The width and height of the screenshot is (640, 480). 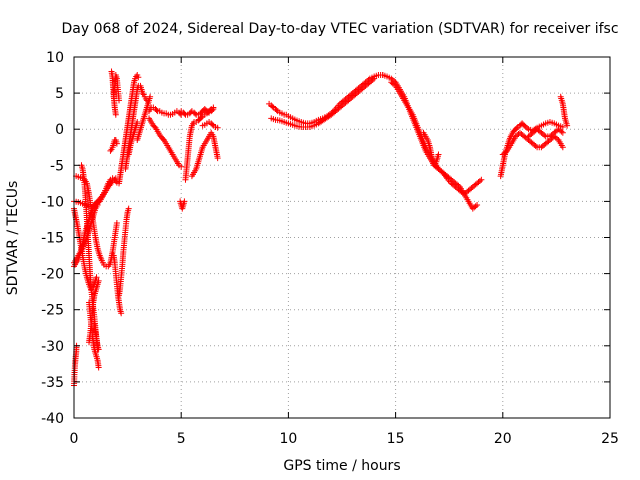 I want to click on x-tick-label: 10, so click(x=288, y=439).